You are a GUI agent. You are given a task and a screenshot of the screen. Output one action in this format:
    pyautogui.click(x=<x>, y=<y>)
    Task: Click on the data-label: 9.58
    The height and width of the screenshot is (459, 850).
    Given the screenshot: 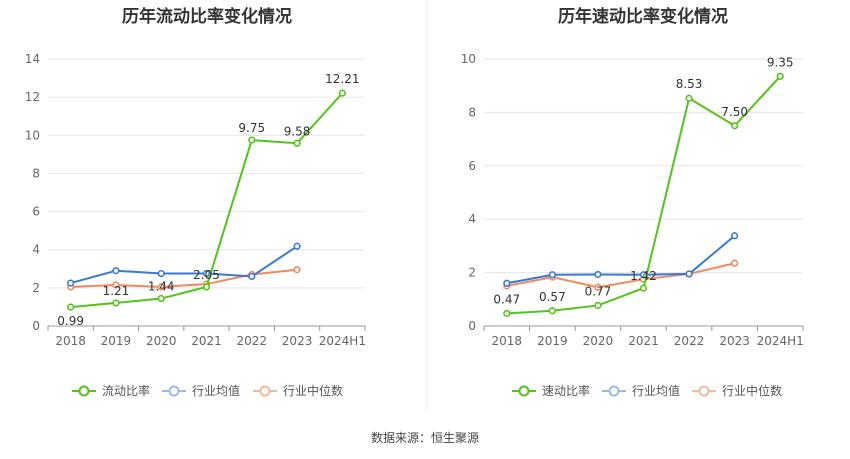 What is the action you would take?
    pyautogui.click(x=297, y=131)
    